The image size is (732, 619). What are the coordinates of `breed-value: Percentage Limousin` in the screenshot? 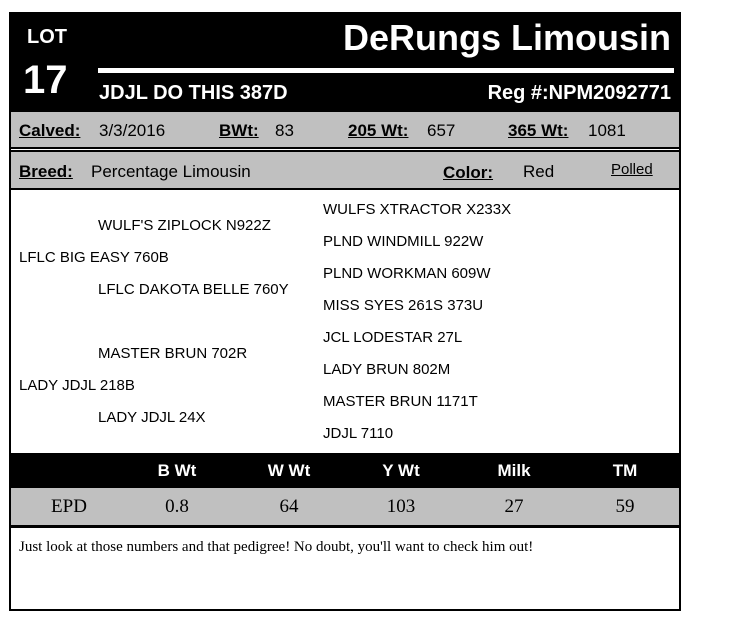 It's located at (171, 171).